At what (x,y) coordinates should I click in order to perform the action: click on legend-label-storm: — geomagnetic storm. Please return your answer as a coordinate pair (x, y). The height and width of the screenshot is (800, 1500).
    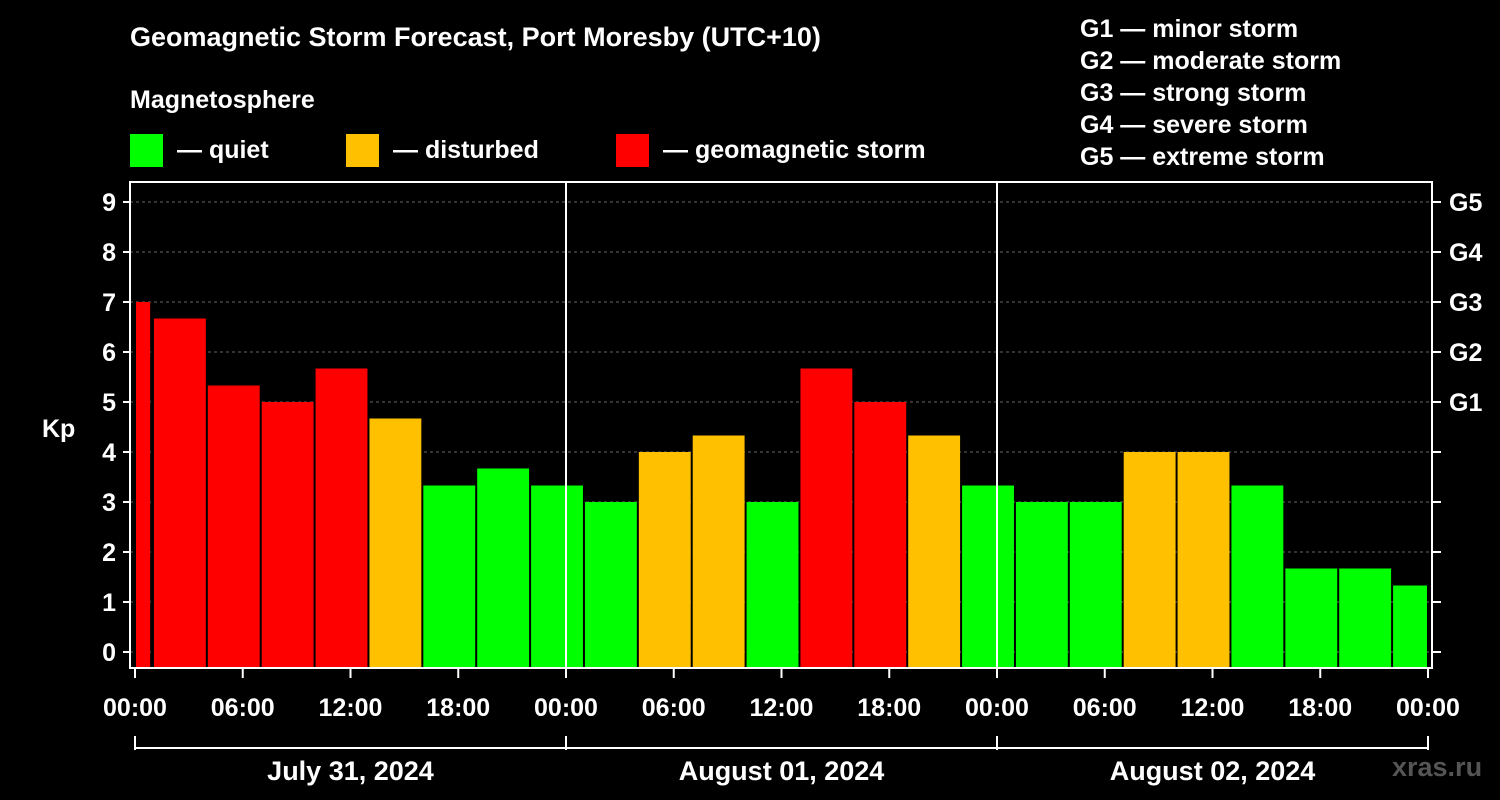
    Looking at the image, I should click on (794, 149).